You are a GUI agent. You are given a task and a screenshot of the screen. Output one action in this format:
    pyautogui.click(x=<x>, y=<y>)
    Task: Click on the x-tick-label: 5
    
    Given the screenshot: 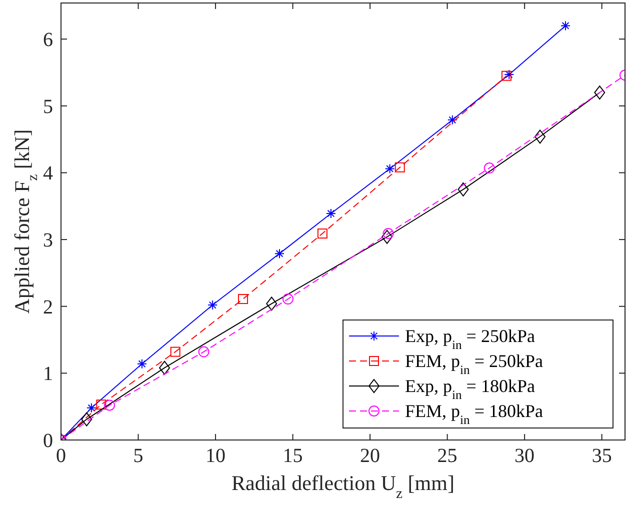 What is the action you would take?
    pyautogui.click(x=138, y=456)
    